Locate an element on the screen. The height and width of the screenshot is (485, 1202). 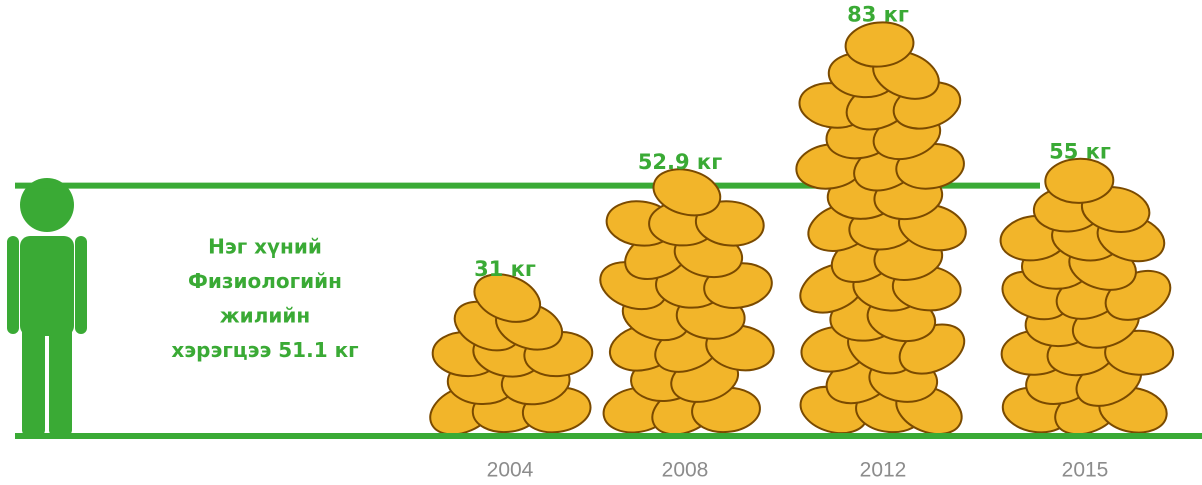
x-tick-label: 2008 is located at coordinates (685, 470).